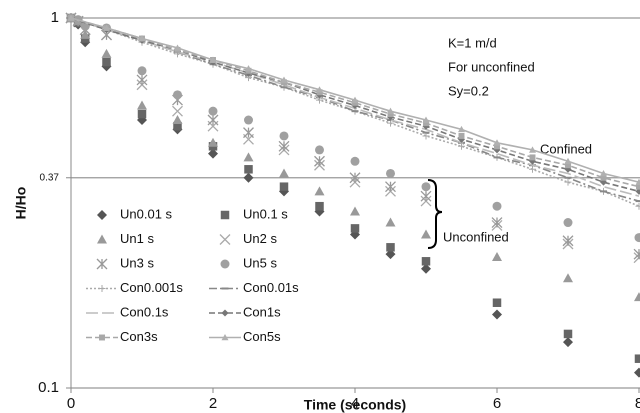 The image size is (640, 413). I want to click on brace, so click(435, 214).